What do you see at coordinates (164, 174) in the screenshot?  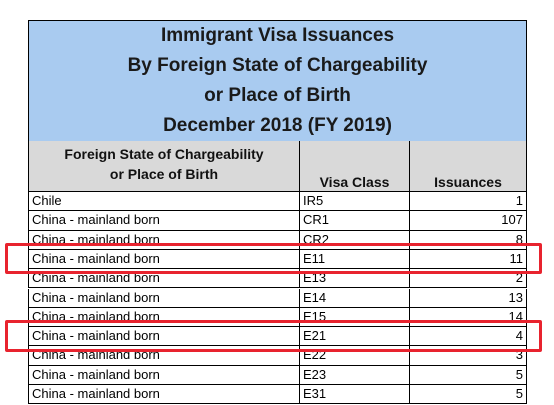 I see `header-line: or Place of Birth` at bounding box center [164, 174].